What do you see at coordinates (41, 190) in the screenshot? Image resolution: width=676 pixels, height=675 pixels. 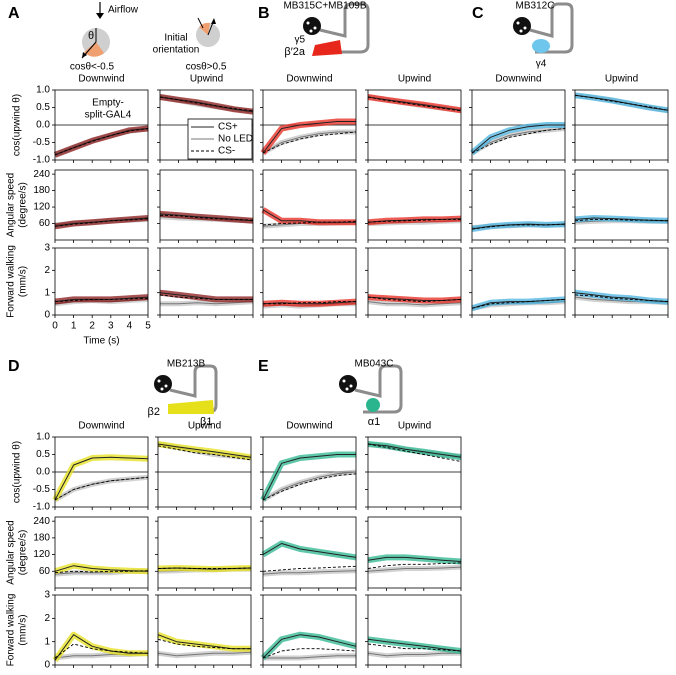 I see `y-tick-label: 180` at bounding box center [41, 190].